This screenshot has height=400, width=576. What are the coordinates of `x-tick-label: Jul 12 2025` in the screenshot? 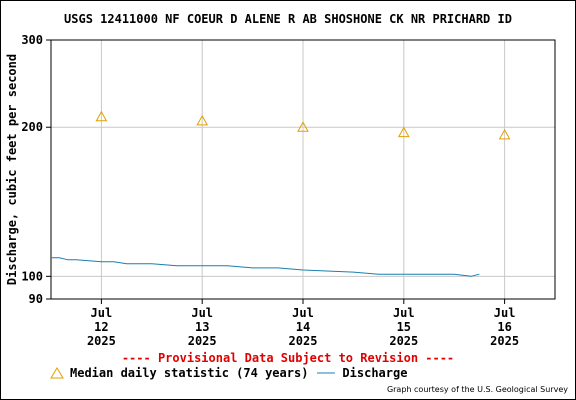 It's located at (101, 327).